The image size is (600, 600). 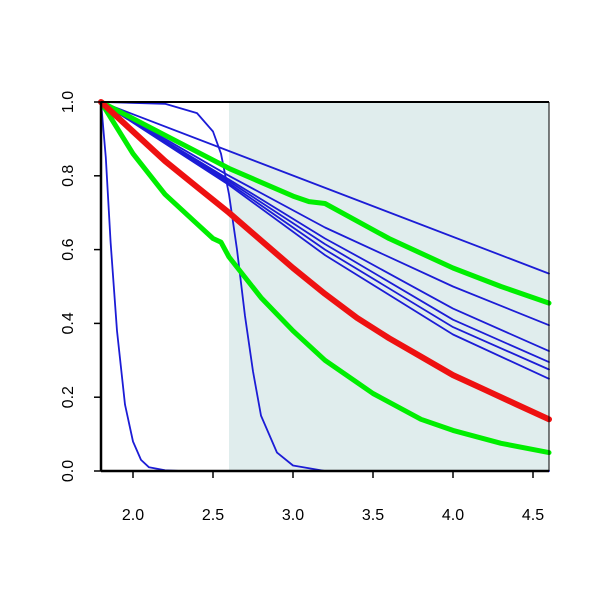 What do you see at coordinates (133, 515) in the screenshot?
I see `x-tick-label: 2.0` at bounding box center [133, 515].